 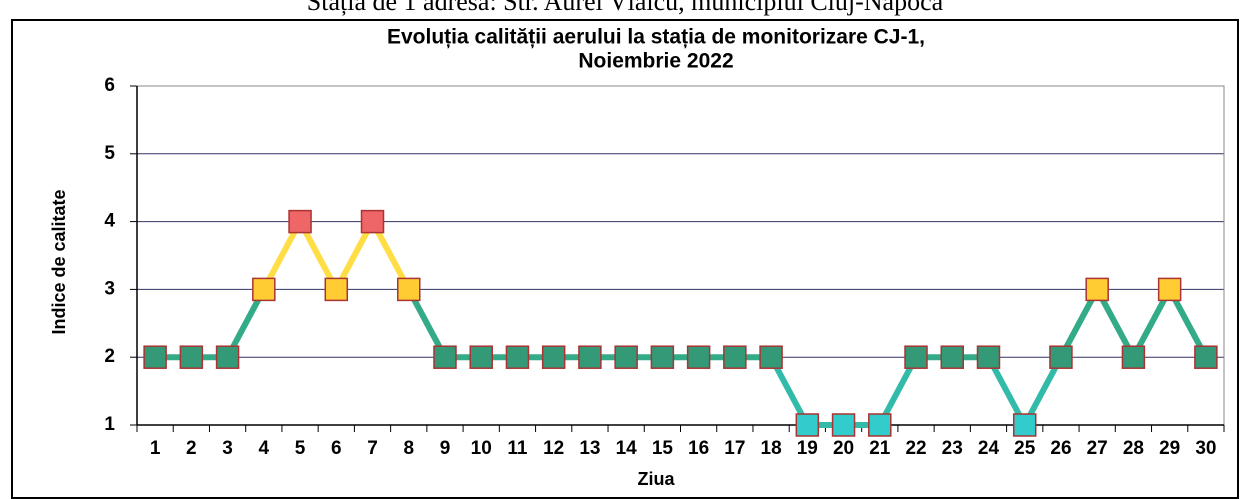 What do you see at coordinates (517, 448) in the screenshot?
I see `x-tick-label: 11` at bounding box center [517, 448].